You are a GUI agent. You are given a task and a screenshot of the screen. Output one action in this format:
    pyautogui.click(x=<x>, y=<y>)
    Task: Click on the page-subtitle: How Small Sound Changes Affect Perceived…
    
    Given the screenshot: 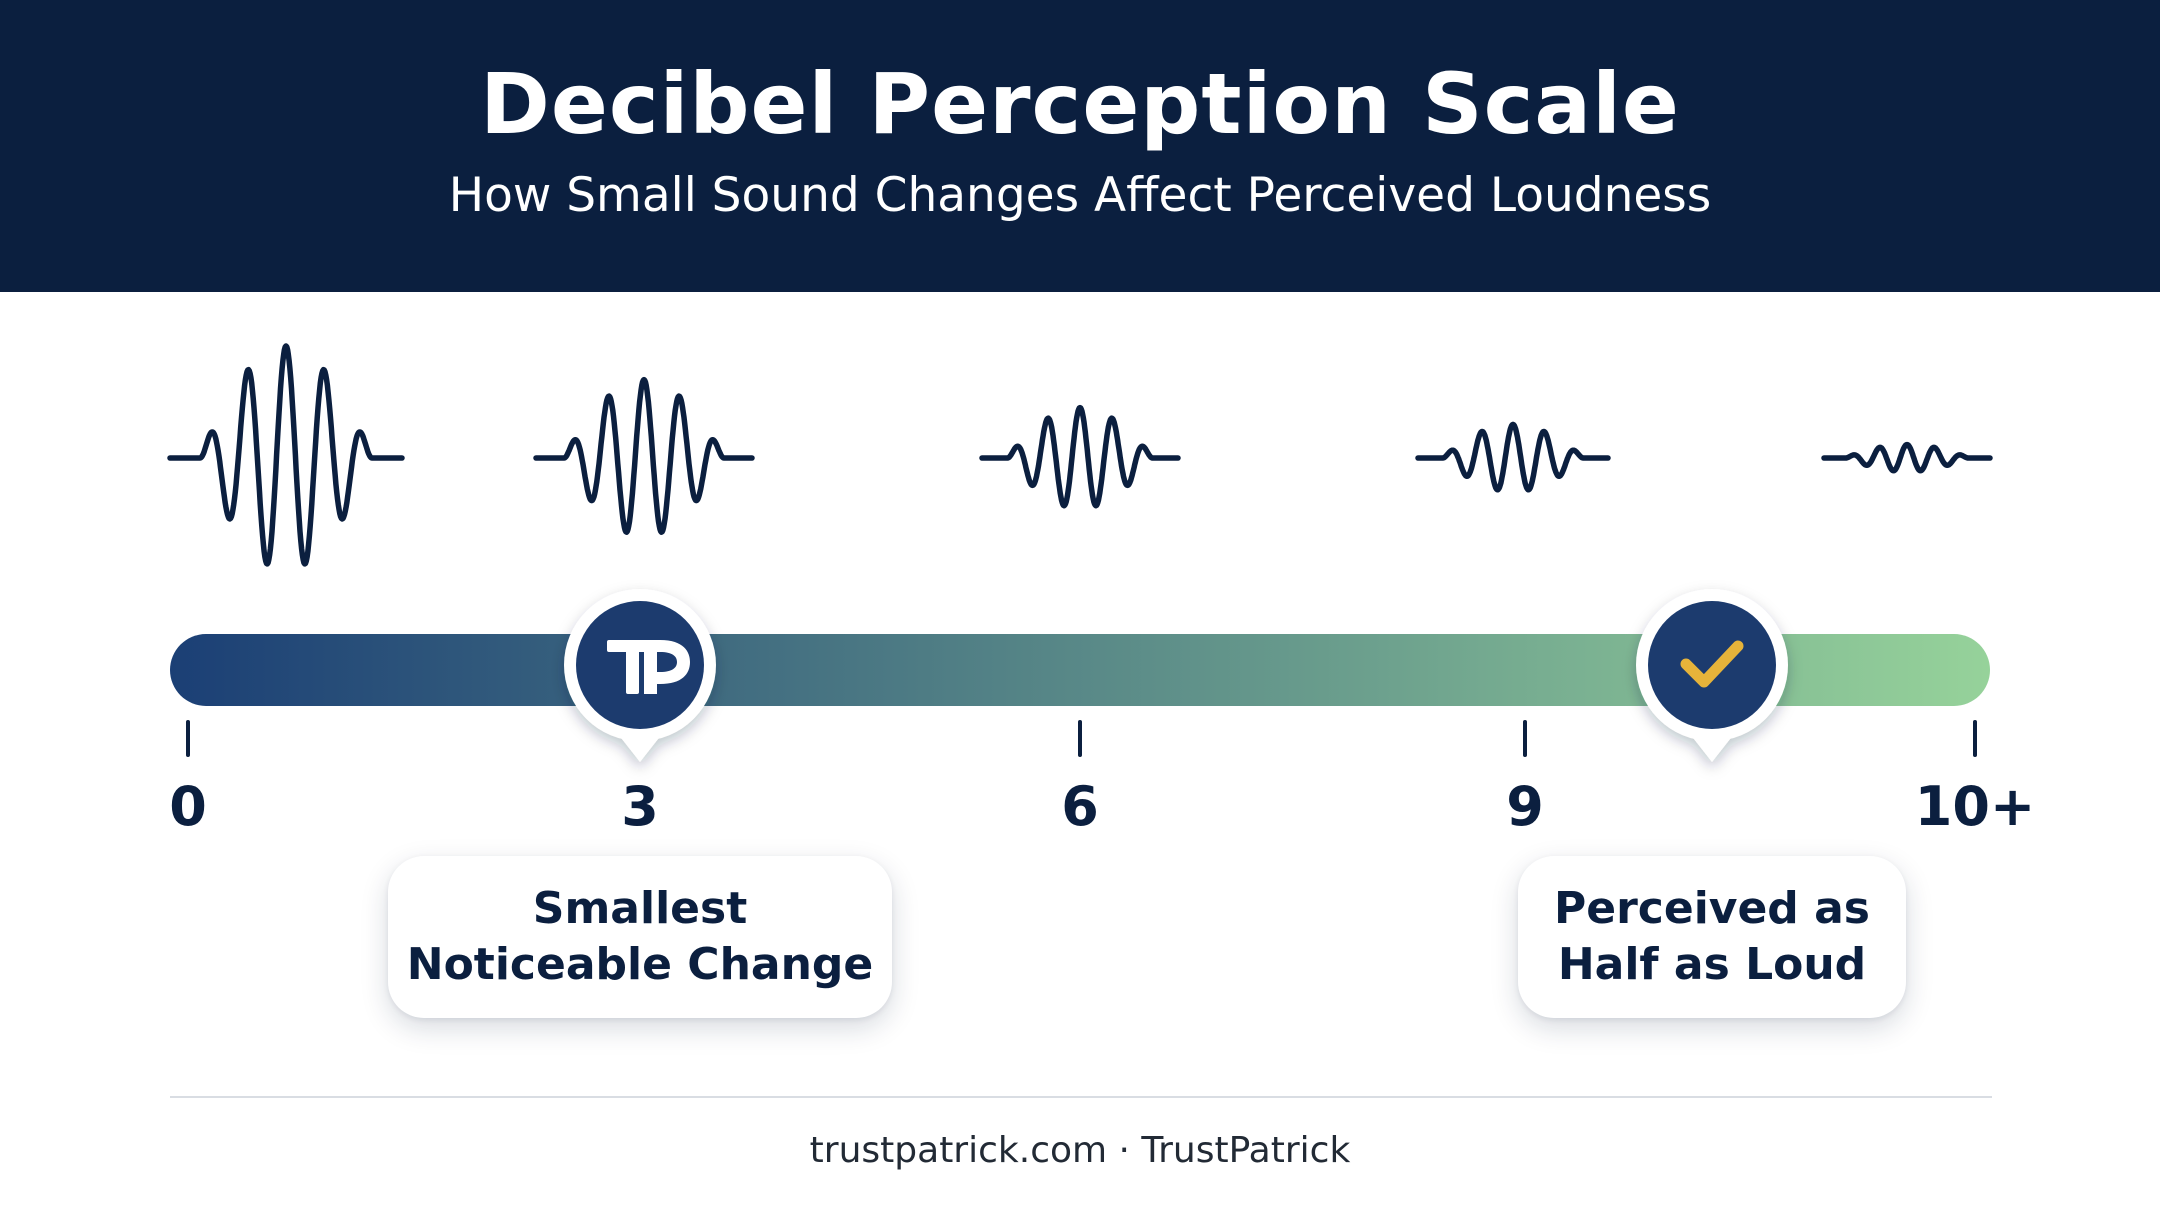 What is the action you would take?
    pyautogui.click(x=1080, y=195)
    